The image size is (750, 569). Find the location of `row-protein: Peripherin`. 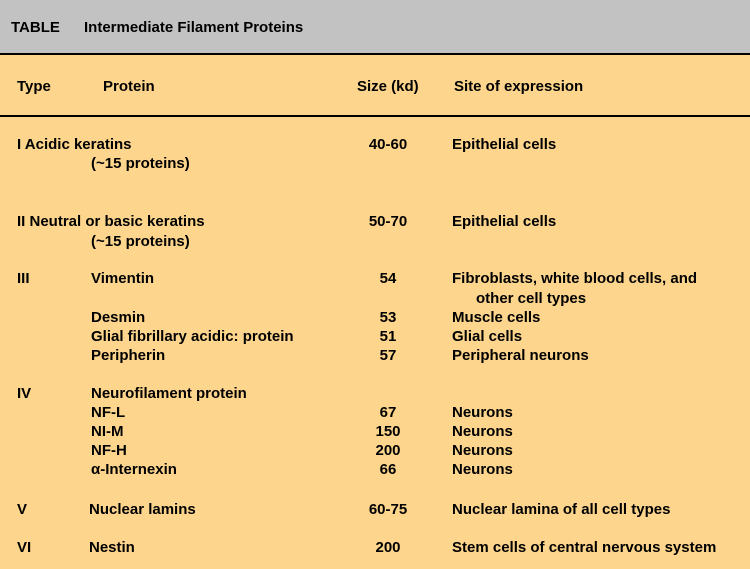

row-protein: Peripherin is located at coordinates (128, 355).